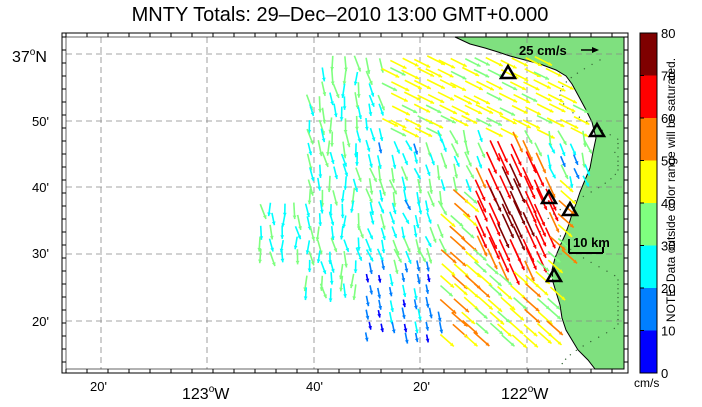 This screenshot has height=407, width=702. I want to click on colorbar-tick-label: 10, so click(668, 331).